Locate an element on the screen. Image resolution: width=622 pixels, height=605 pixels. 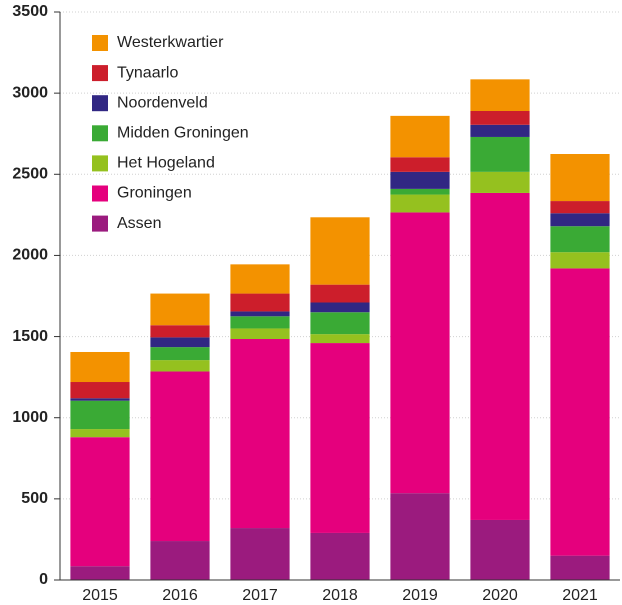
legend-label: Midden Groningen is located at coordinates (183, 133).